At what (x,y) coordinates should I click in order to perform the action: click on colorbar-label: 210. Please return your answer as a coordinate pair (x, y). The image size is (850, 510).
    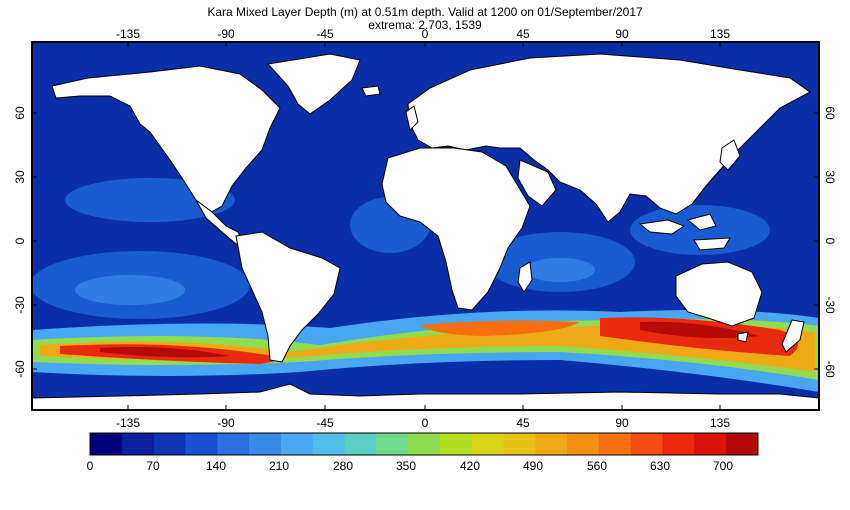
    Looking at the image, I should click on (279, 466).